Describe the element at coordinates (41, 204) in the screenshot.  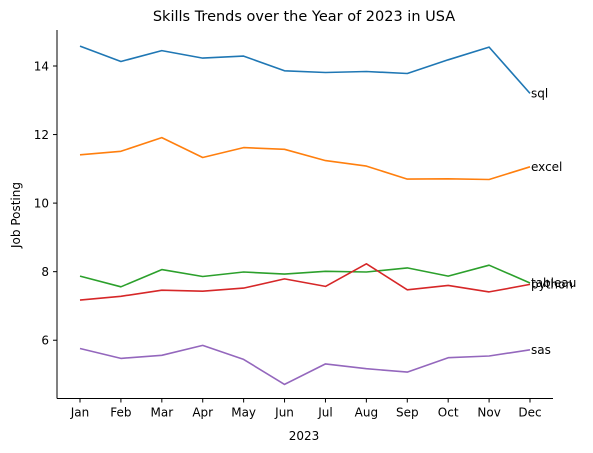
I see `y-tick-label: 10` at that location.